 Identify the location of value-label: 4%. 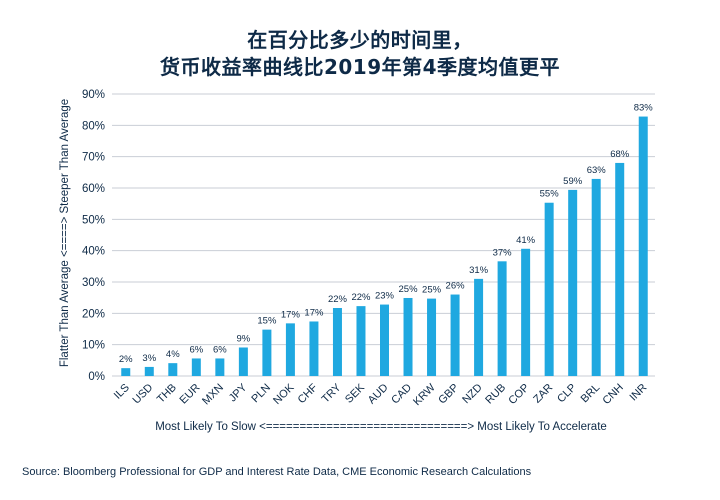
(173, 354).